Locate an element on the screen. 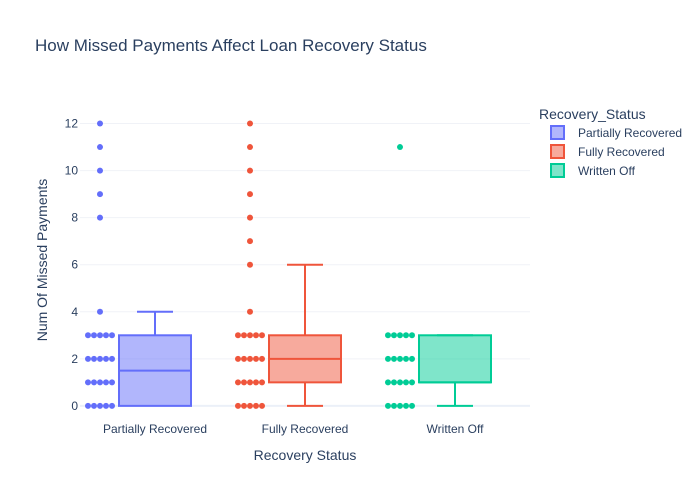 The height and width of the screenshot is (500, 700). x-tick-label: Written Off is located at coordinates (456, 429).